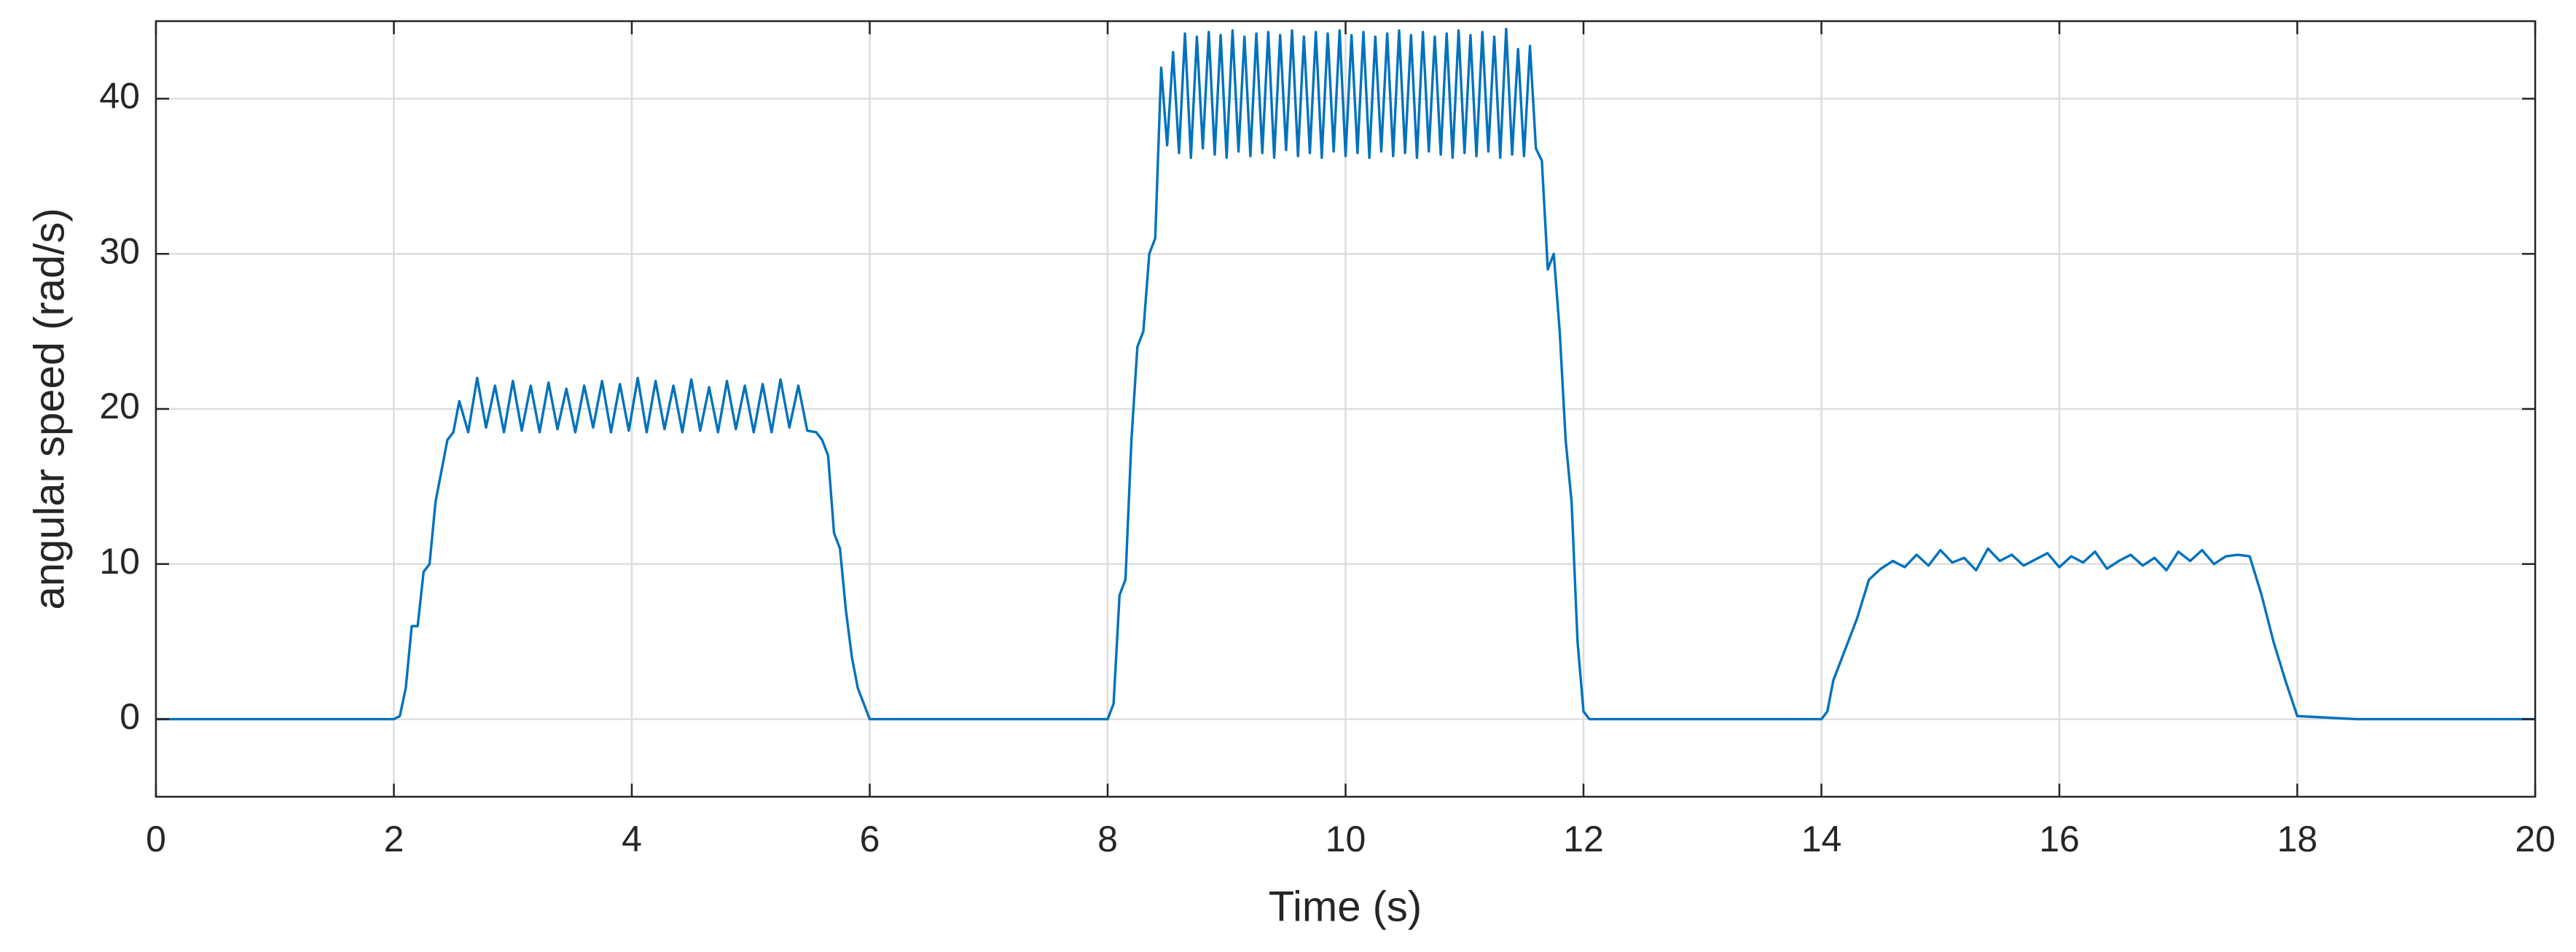 The image size is (2576, 952). What do you see at coordinates (2297, 839) in the screenshot?
I see `x-tick-label: 18` at bounding box center [2297, 839].